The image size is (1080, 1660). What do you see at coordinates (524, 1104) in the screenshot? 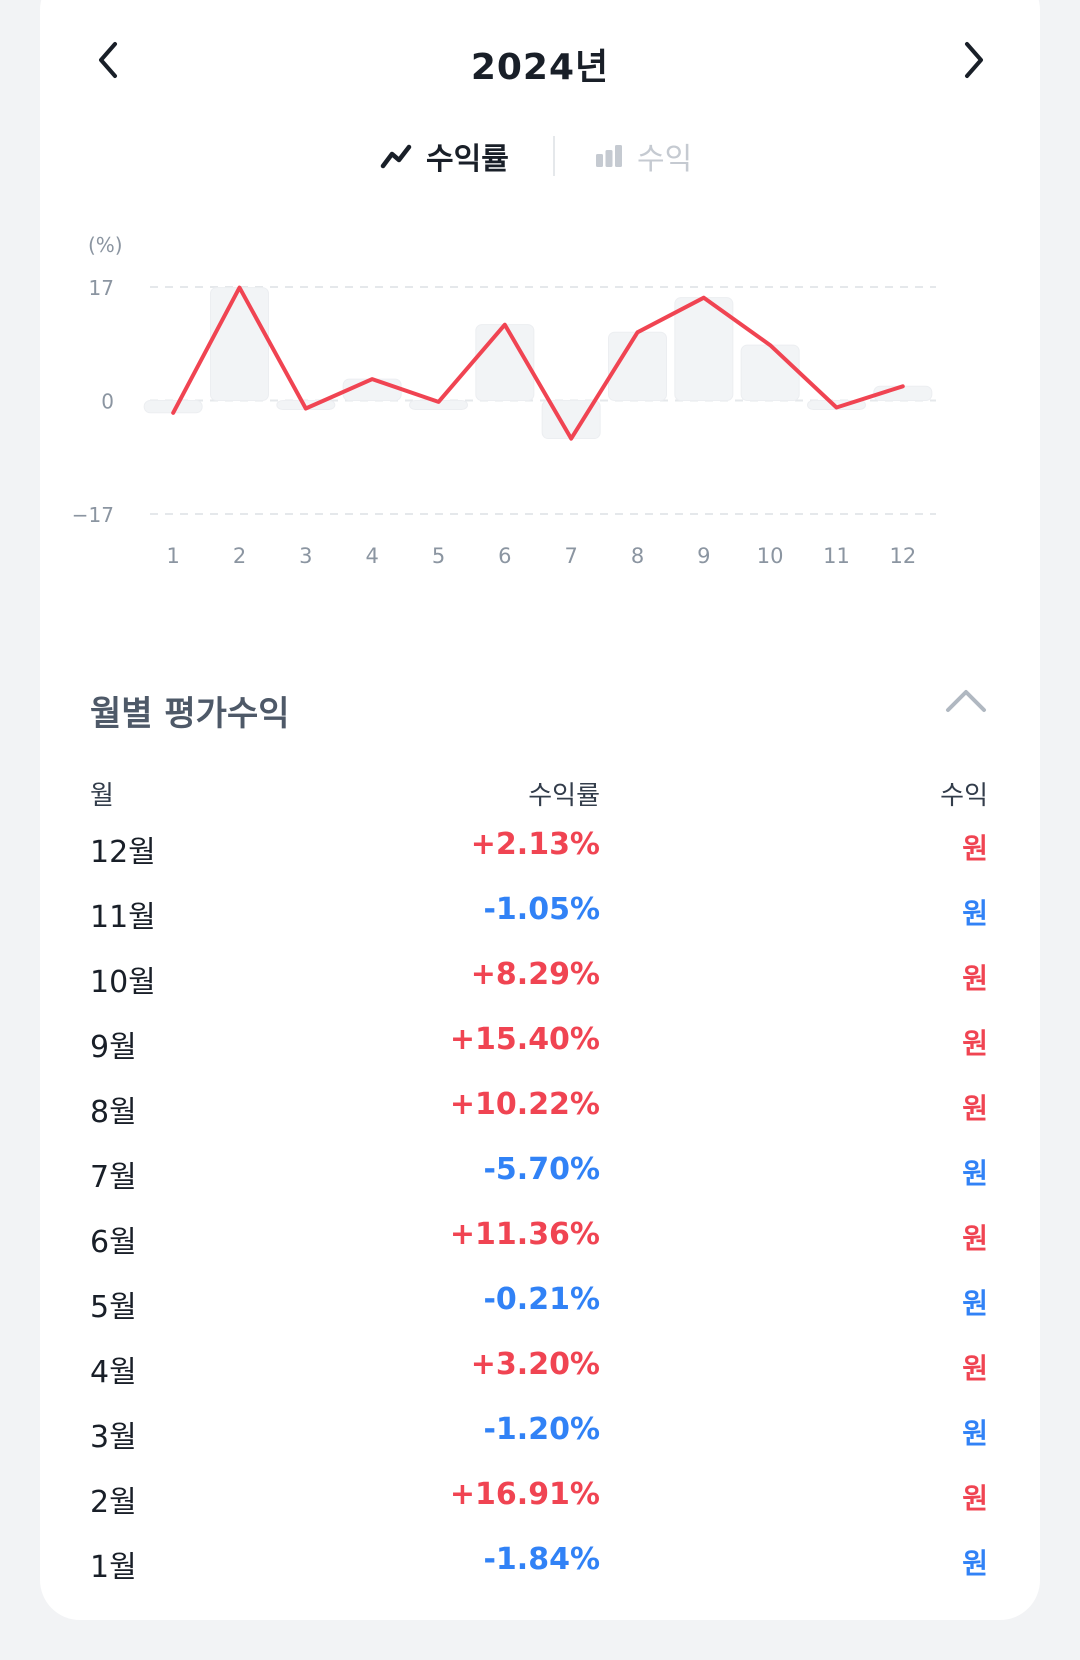
I see `row-rate: +10.22%` at bounding box center [524, 1104].